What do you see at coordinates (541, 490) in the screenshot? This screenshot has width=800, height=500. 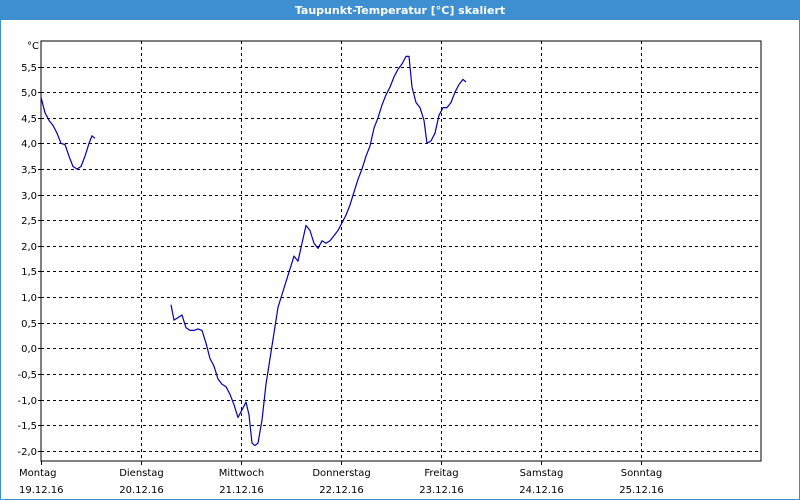 I see `x-tick-date-label: 24.12.16` at bounding box center [541, 490].